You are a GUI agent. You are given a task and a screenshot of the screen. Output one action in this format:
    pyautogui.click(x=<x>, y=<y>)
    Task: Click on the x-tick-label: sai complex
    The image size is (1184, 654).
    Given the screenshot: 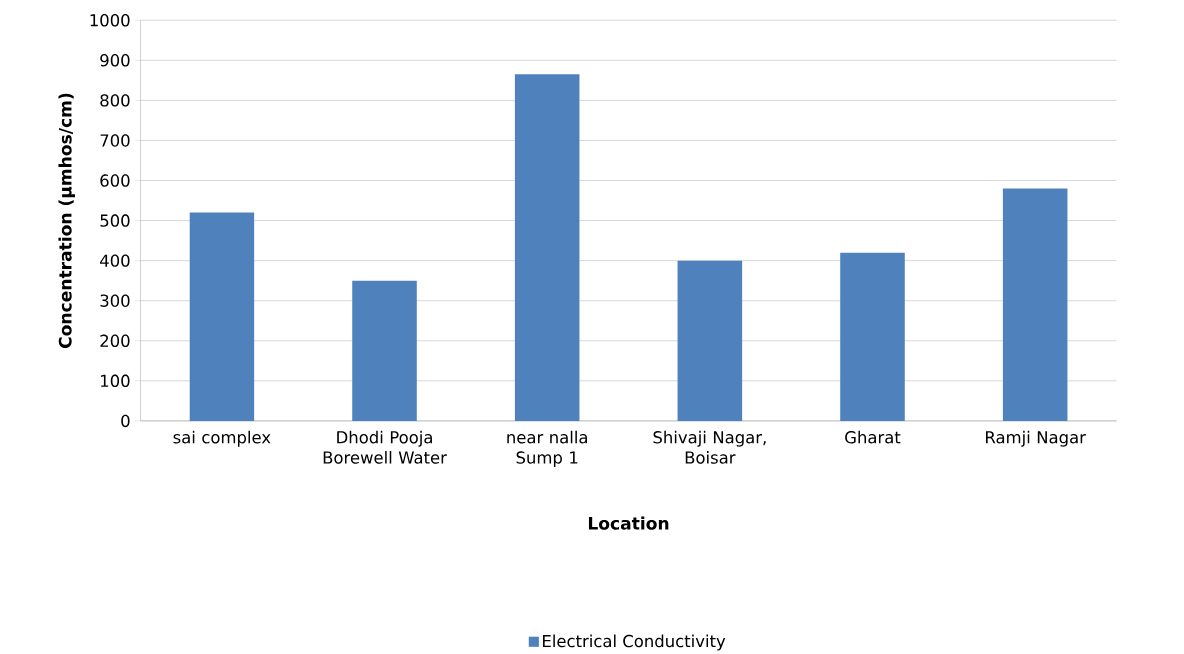 What is the action you would take?
    pyautogui.click(x=222, y=438)
    